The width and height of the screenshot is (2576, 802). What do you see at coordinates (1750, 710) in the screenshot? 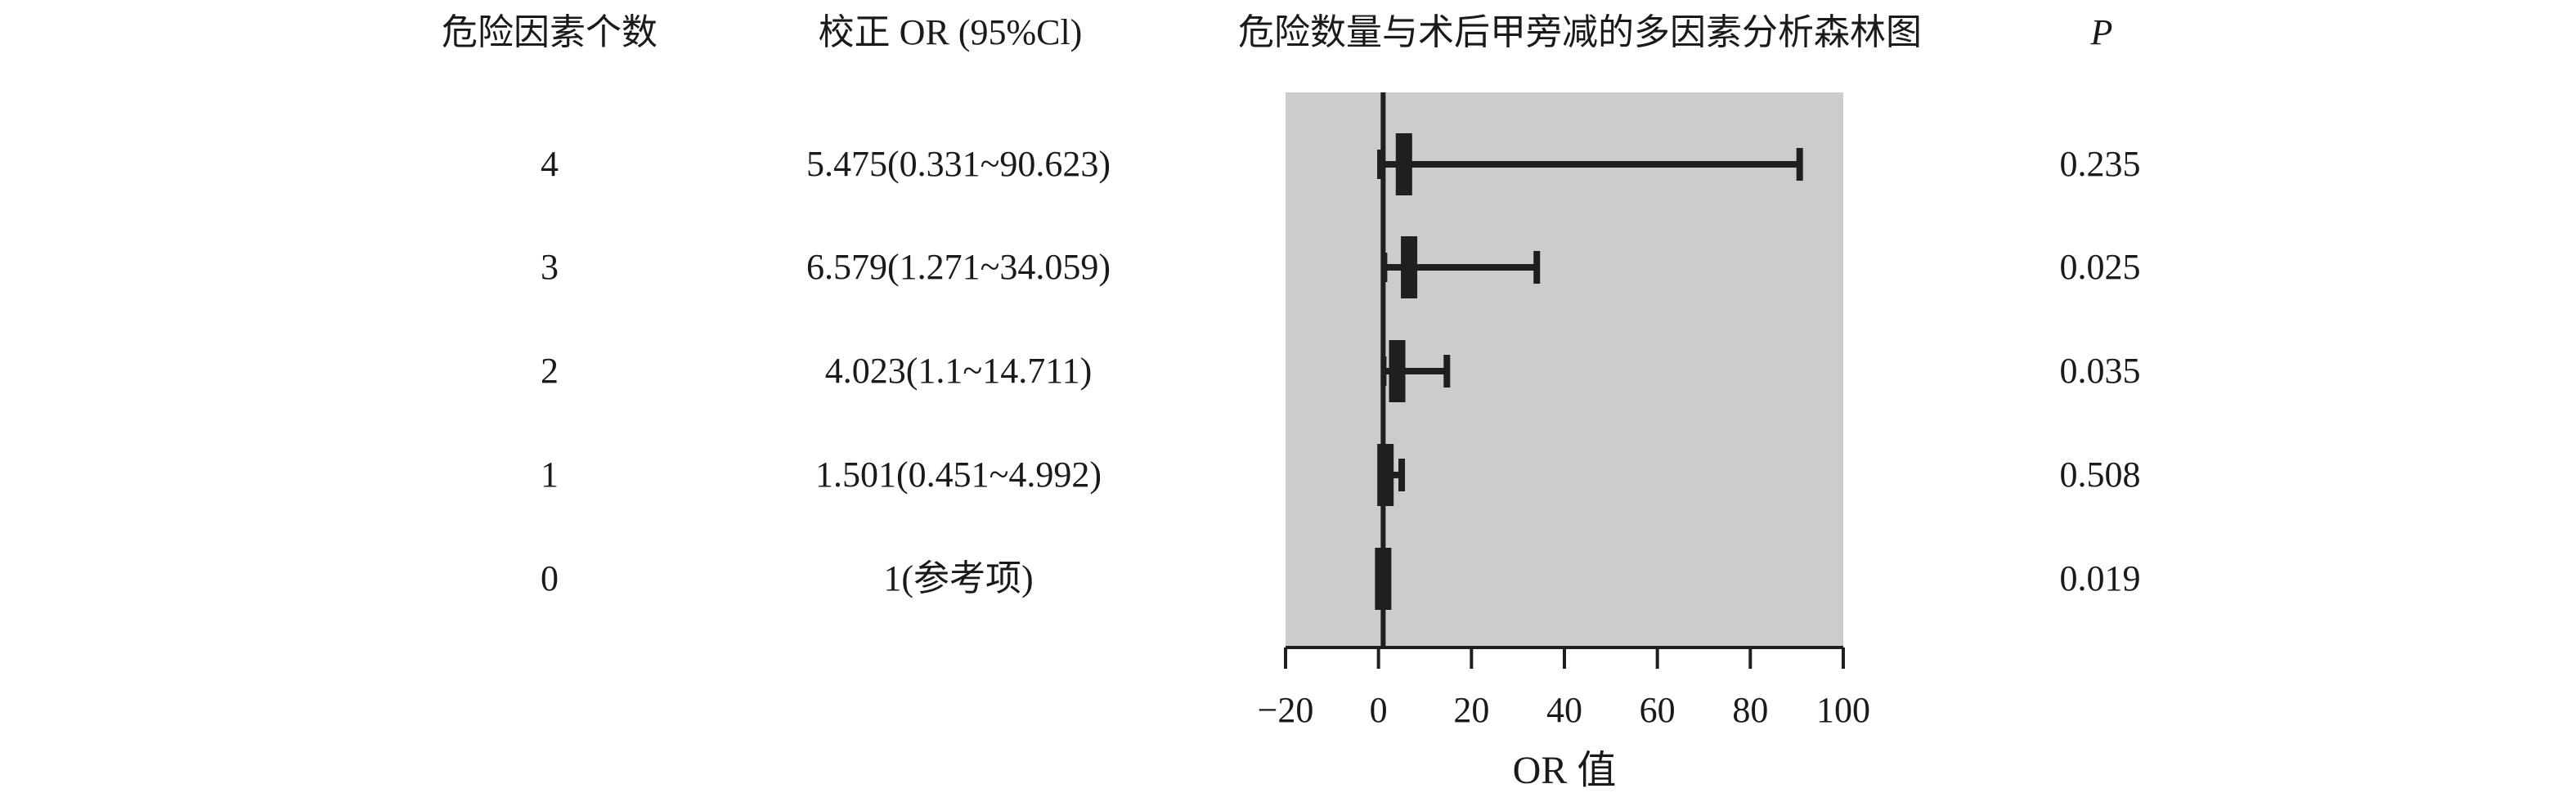
I see `x-tick-label: 80` at bounding box center [1750, 710].